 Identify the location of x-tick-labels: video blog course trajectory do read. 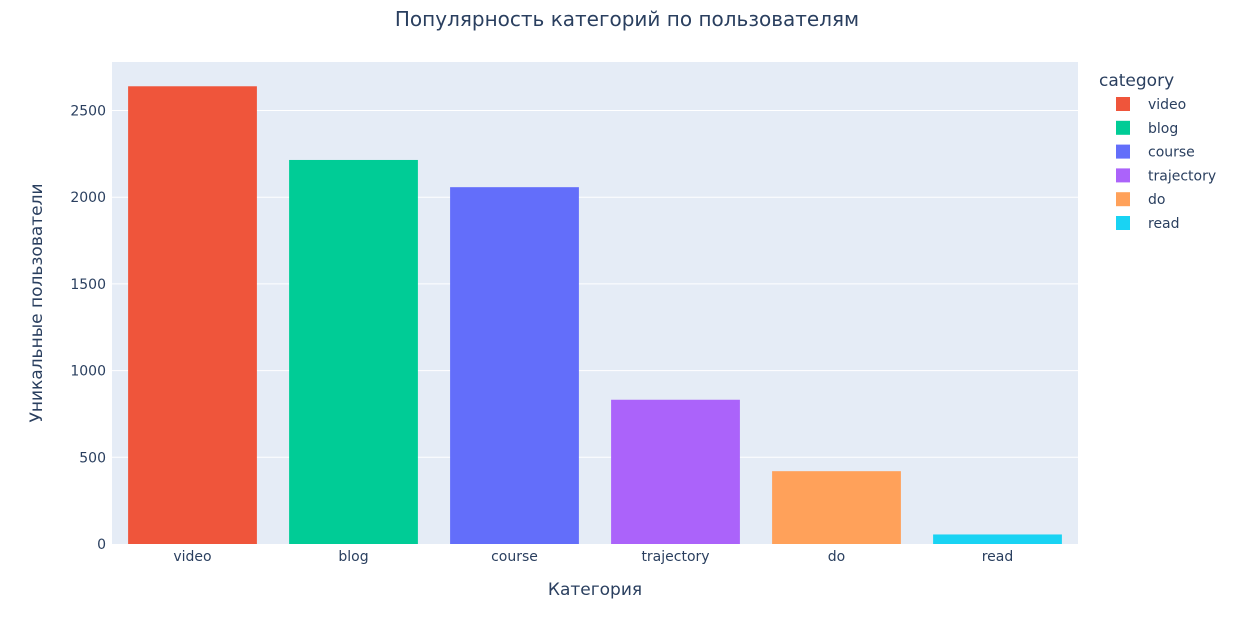
(593, 557).